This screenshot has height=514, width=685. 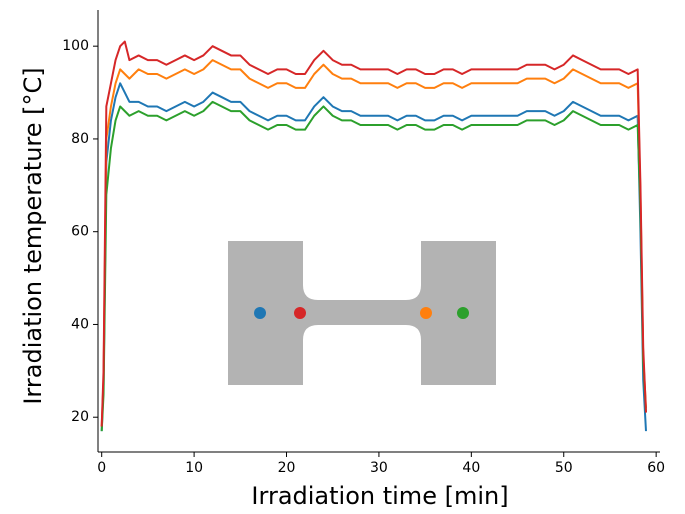 I want to click on specimen-shape, so click(x=362, y=313).